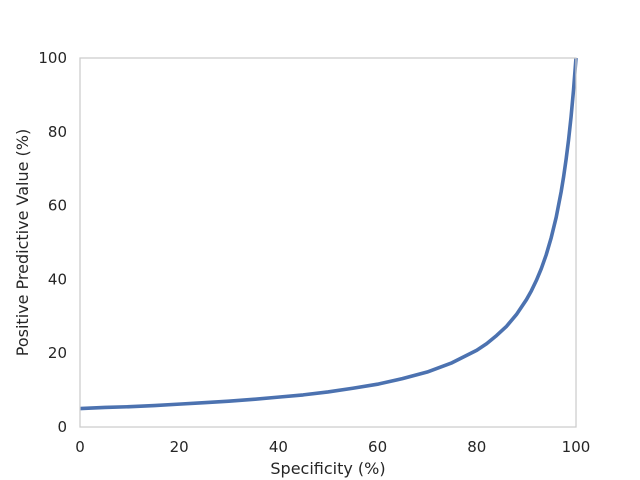  What do you see at coordinates (62, 427) in the screenshot?
I see `y-tick-label: 0` at bounding box center [62, 427].